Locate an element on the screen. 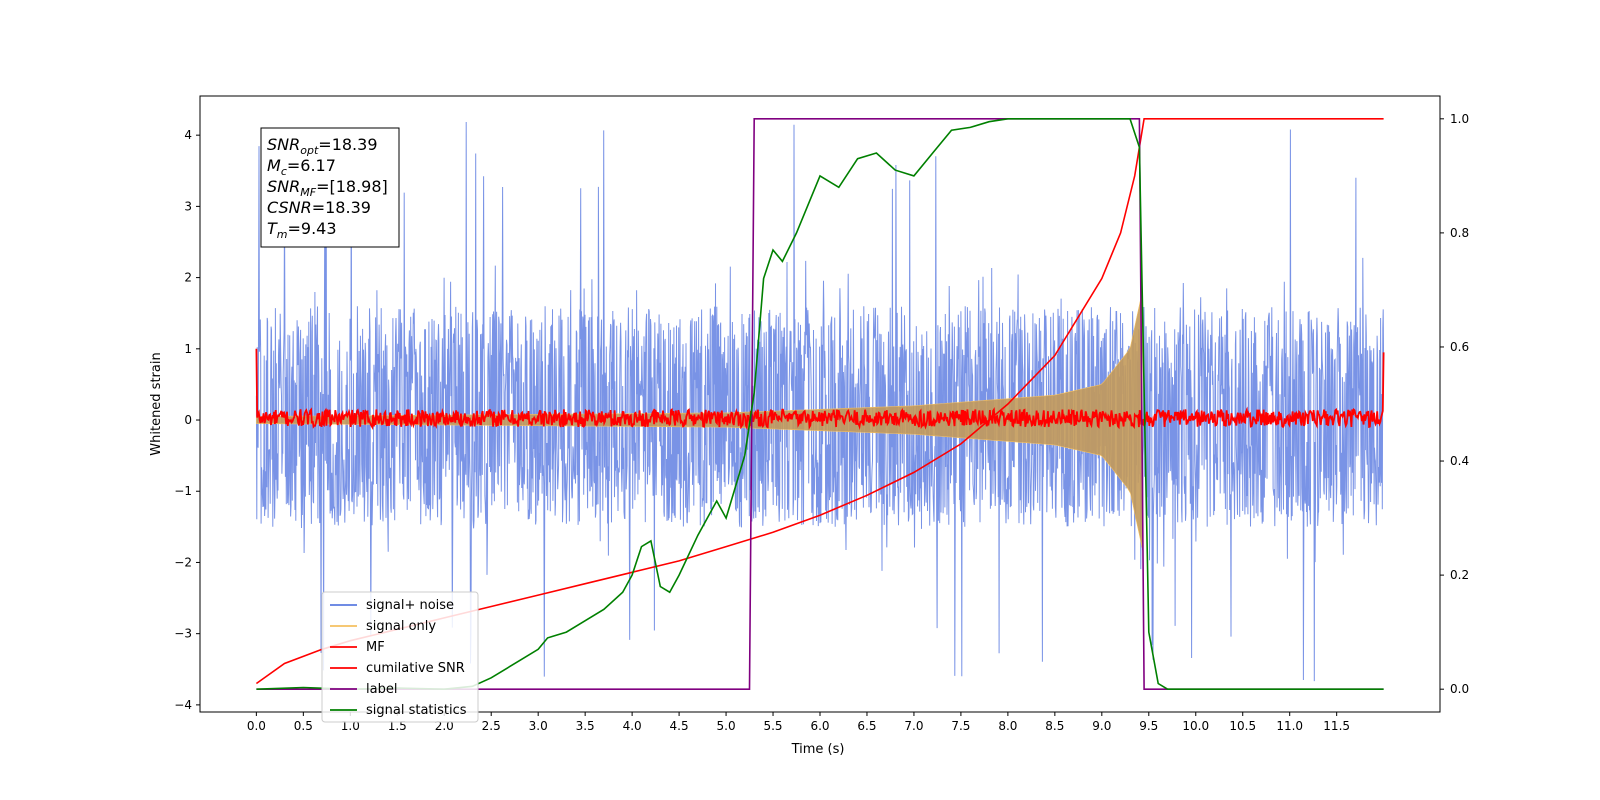 The height and width of the screenshot is (800, 1600). y2-tick-label: 0.2 is located at coordinates (1459, 575).